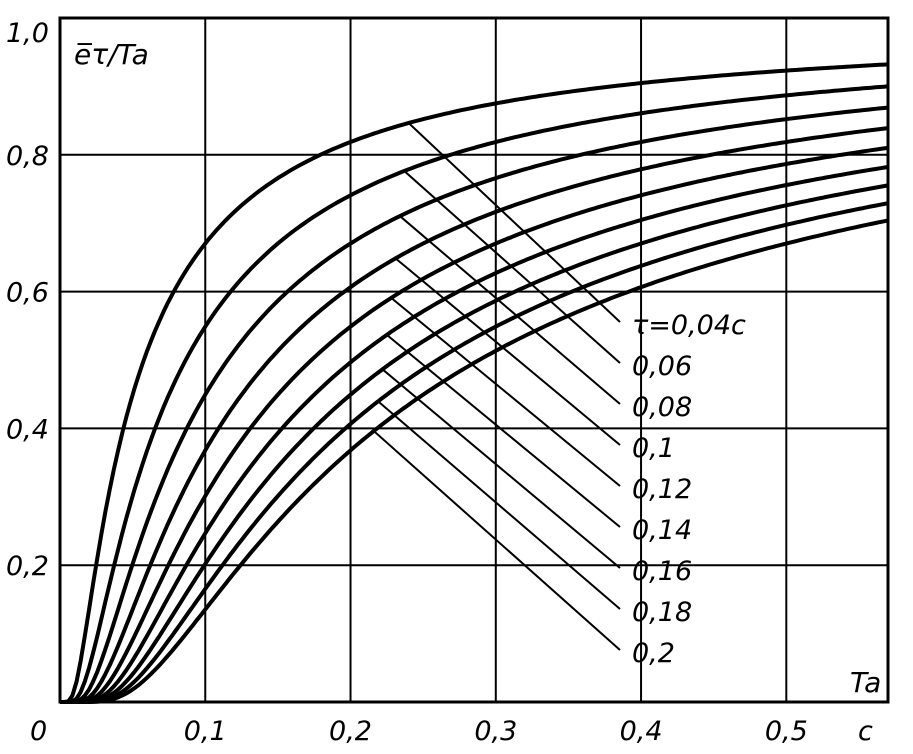 The image size is (913, 754). What do you see at coordinates (641, 731) in the screenshot?
I see `x-tick-label-3: 0,4` at bounding box center [641, 731].